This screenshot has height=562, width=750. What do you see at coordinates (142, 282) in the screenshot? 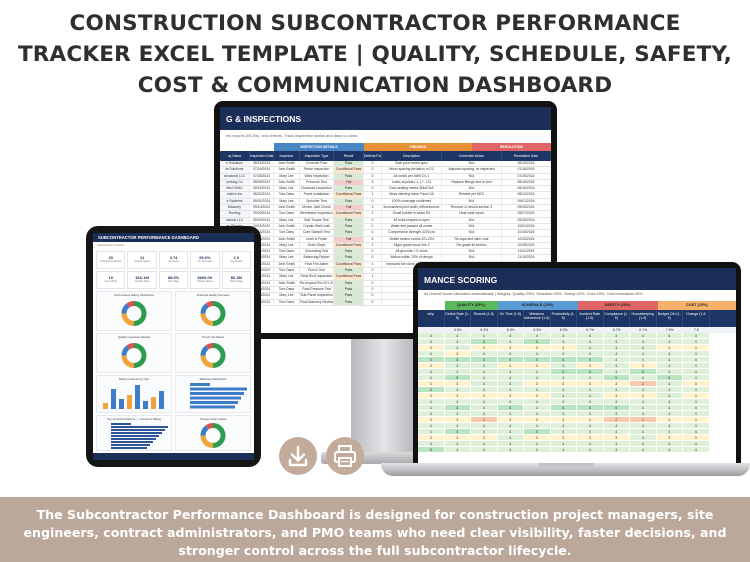
I see `kpi-label: Contract Value` at bounding box center [142, 282].